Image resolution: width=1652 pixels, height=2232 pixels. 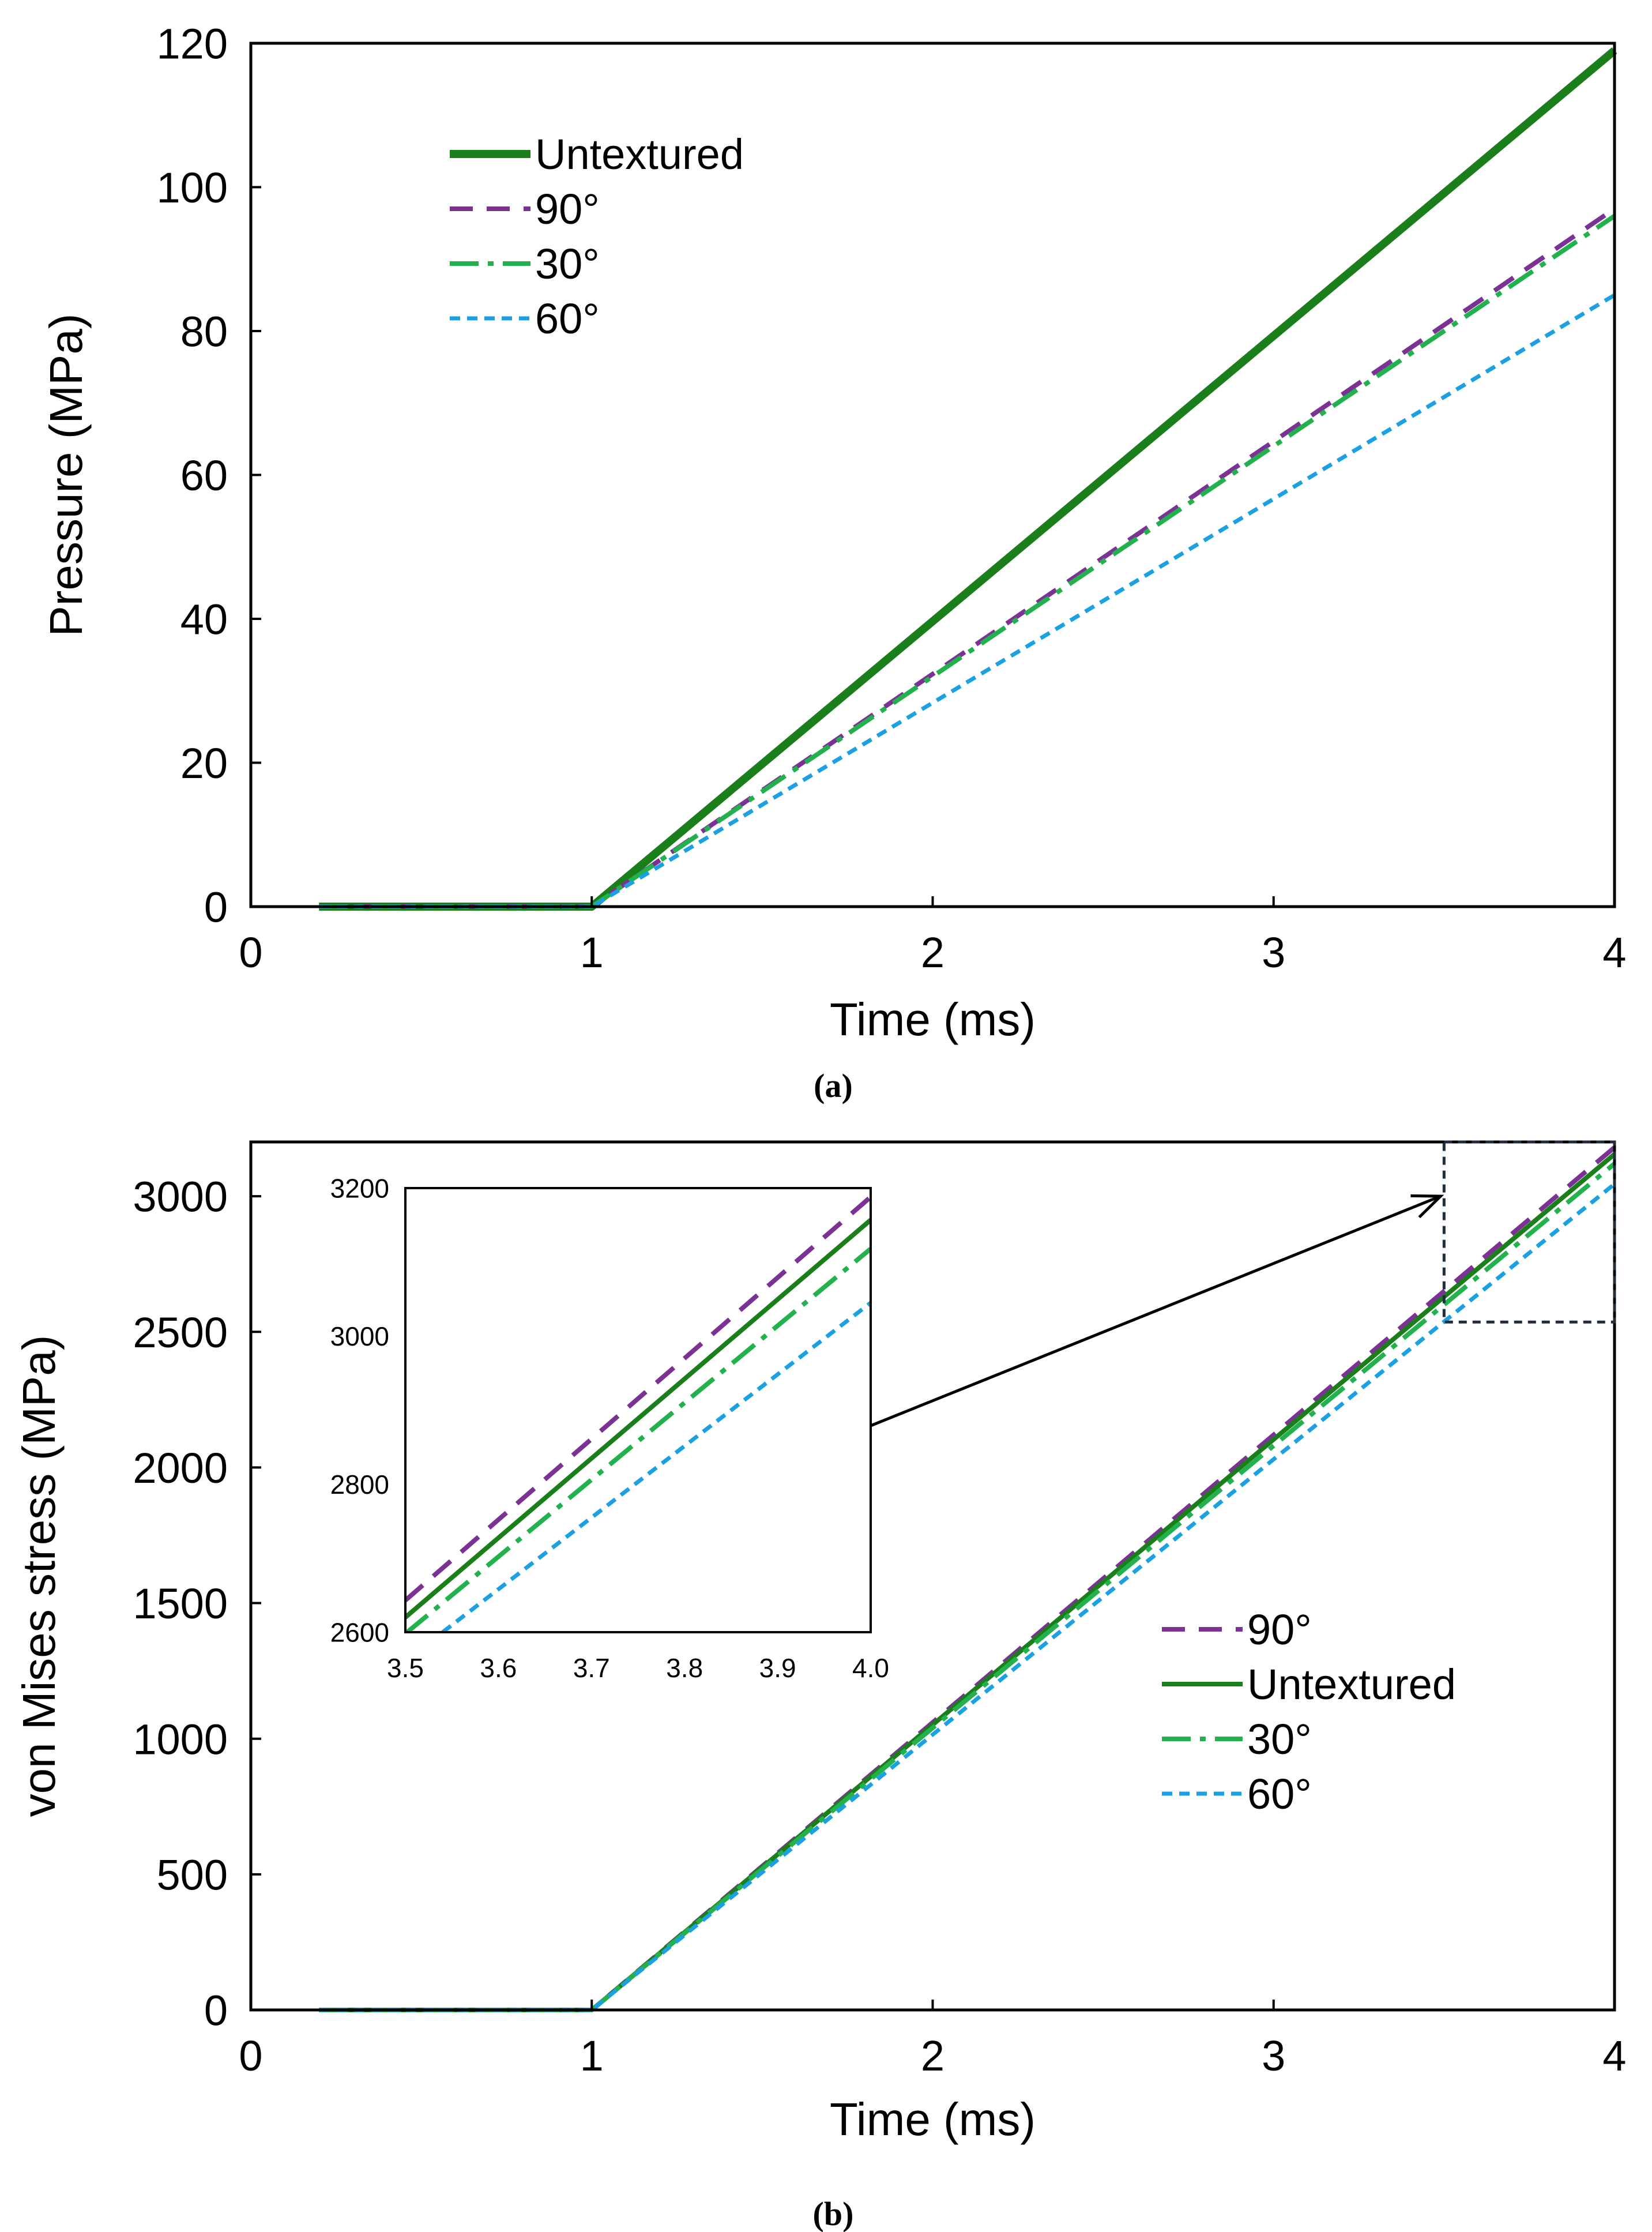 What do you see at coordinates (180, 1739) in the screenshot?
I see `b-y-tick-label: 1000` at bounding box center [180, 1739].